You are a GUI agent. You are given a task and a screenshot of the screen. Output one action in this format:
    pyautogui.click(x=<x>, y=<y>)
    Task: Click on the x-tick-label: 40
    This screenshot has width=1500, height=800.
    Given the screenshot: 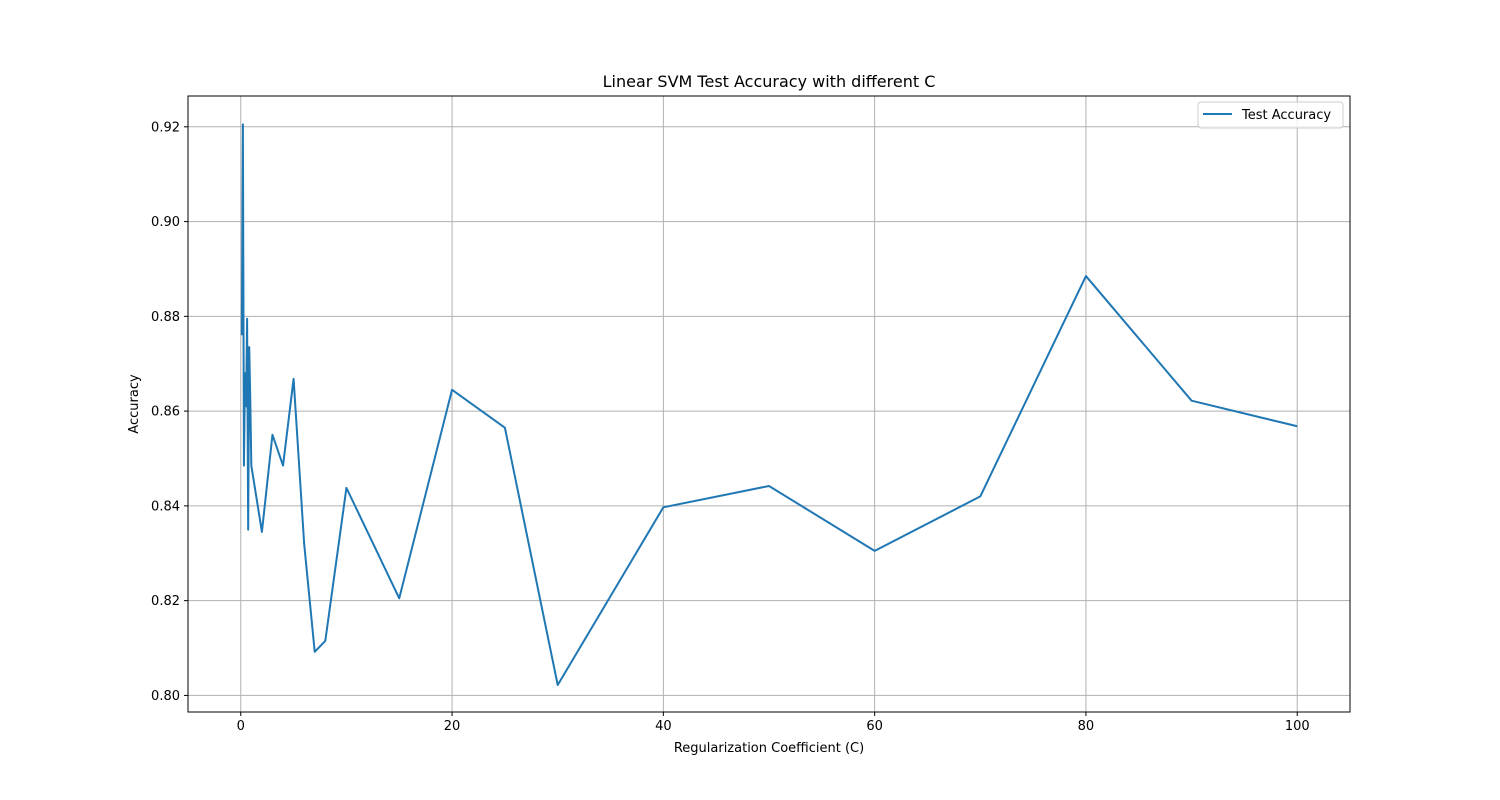 What is the action you would take?
    pyautogui.click(x=663, y=726)
    